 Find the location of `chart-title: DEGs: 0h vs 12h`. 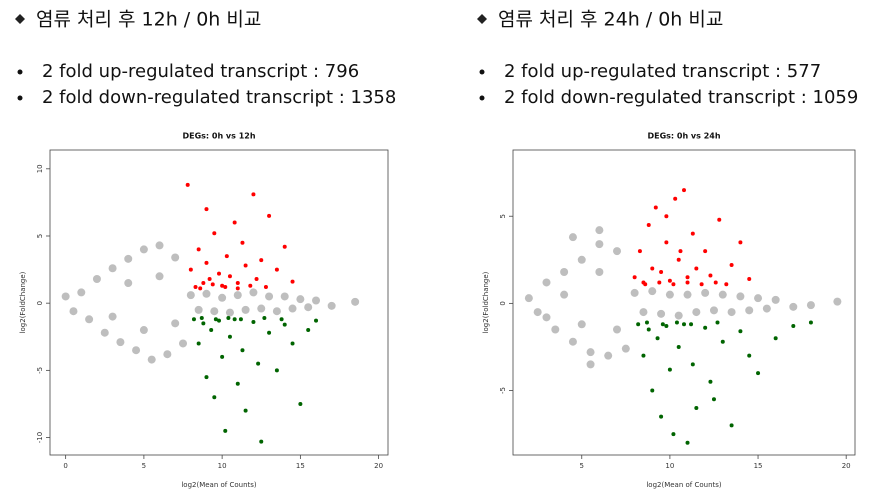

chart-title: DEGs: 0h vs 12h is located at coordinates (218, 136).